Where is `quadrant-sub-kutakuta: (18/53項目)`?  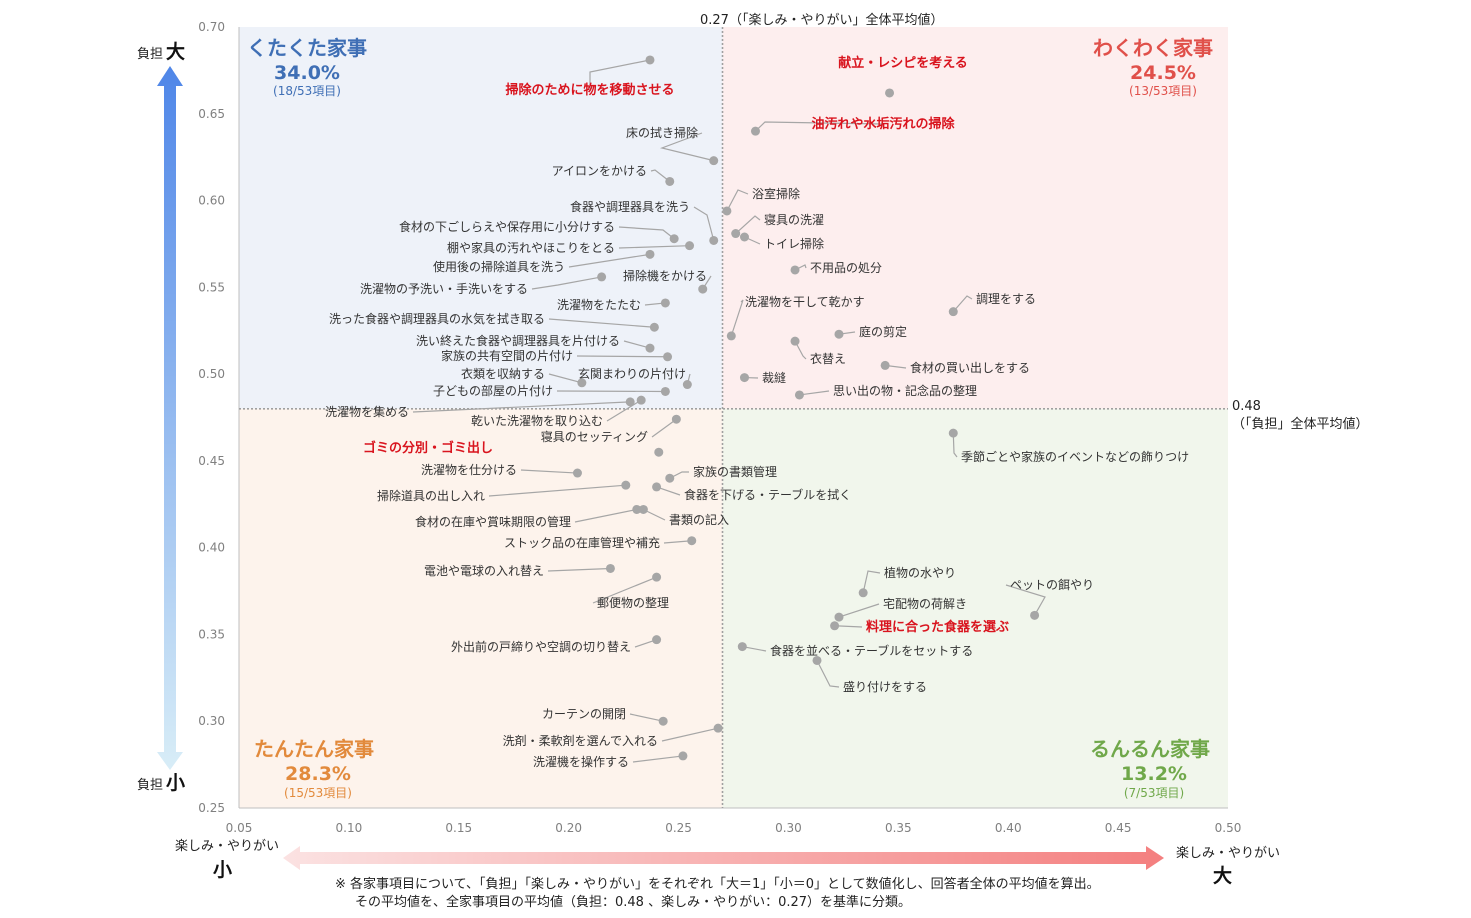
quadrant-sub-kutakuta: (18/53項目) is located at coordinates (307, 91).